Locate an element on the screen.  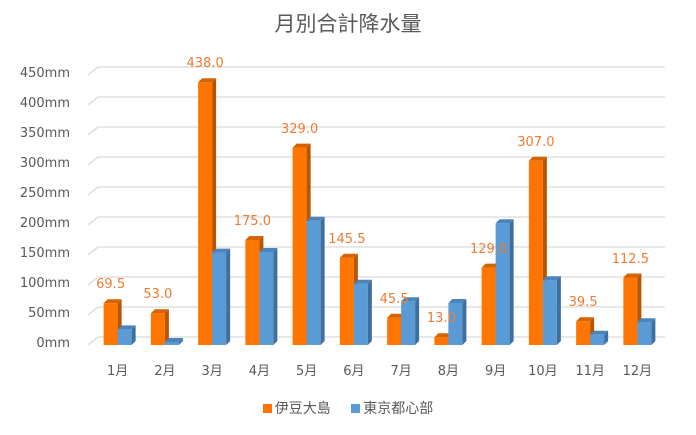
data-label: 112.5 is located at coordinates (630, 259).